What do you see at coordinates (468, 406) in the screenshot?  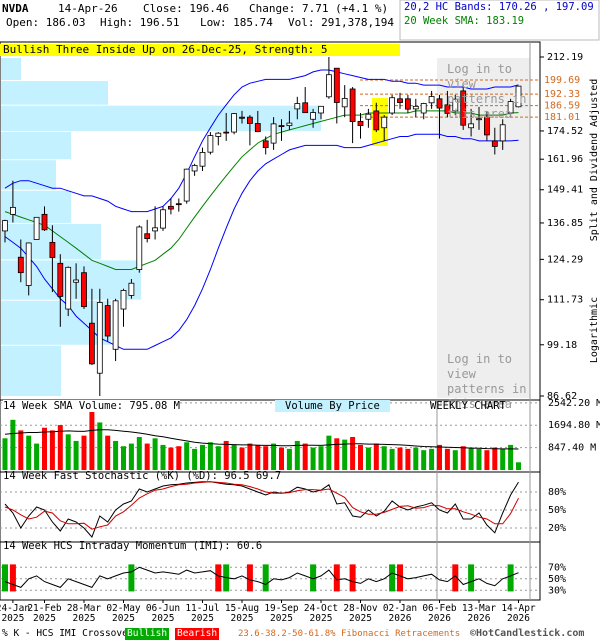 I see `chart-period-label: WEEKLY CHART` at bounding box center [468, 406].